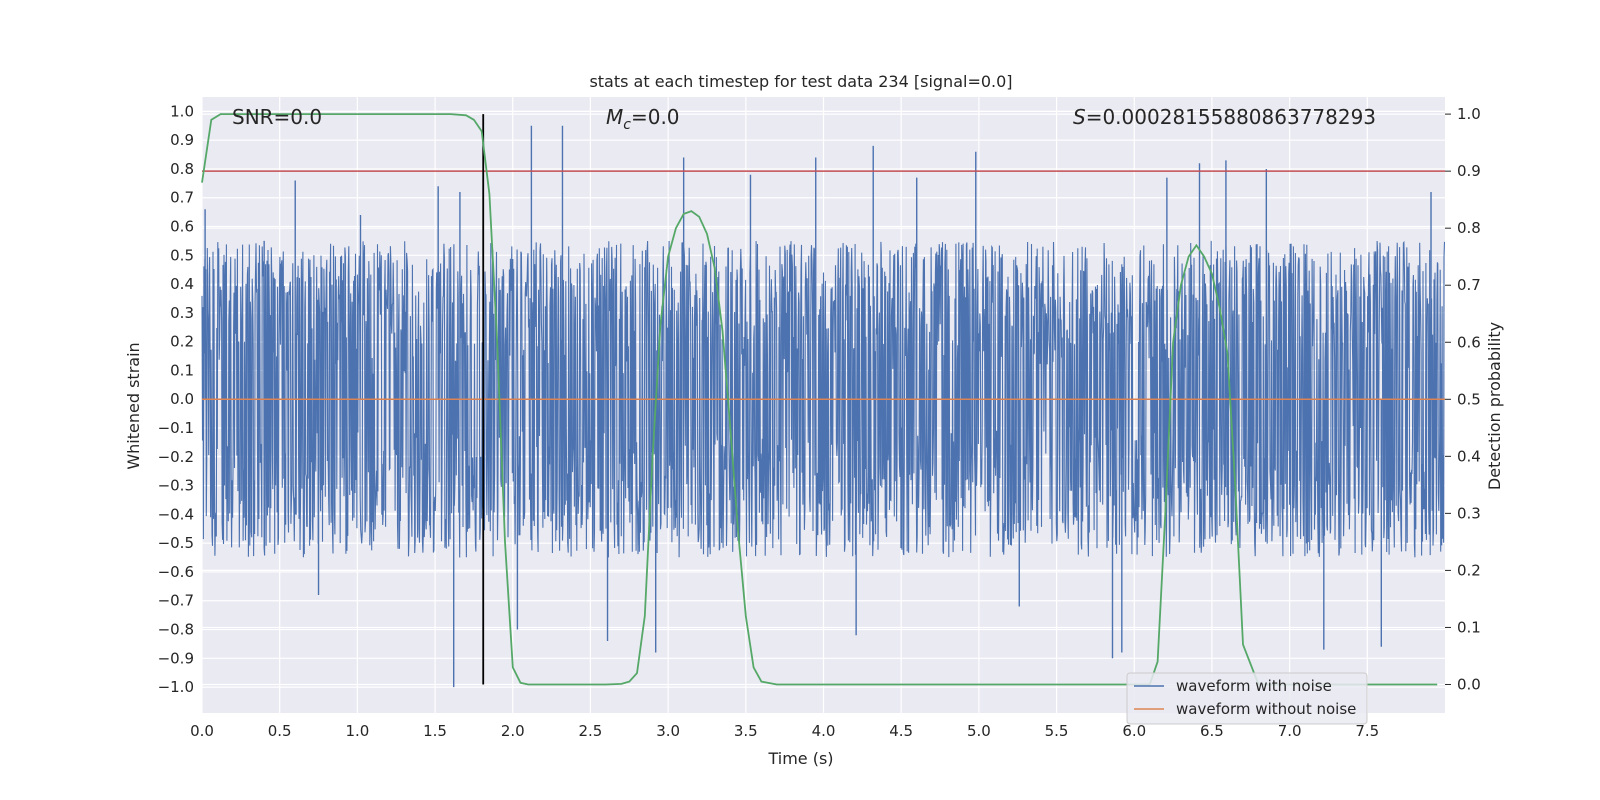  What do you see at coordinates (979, 731) in the screenshot?
I see `x-tick-label: 5.0` at bounding box center [979, 731].